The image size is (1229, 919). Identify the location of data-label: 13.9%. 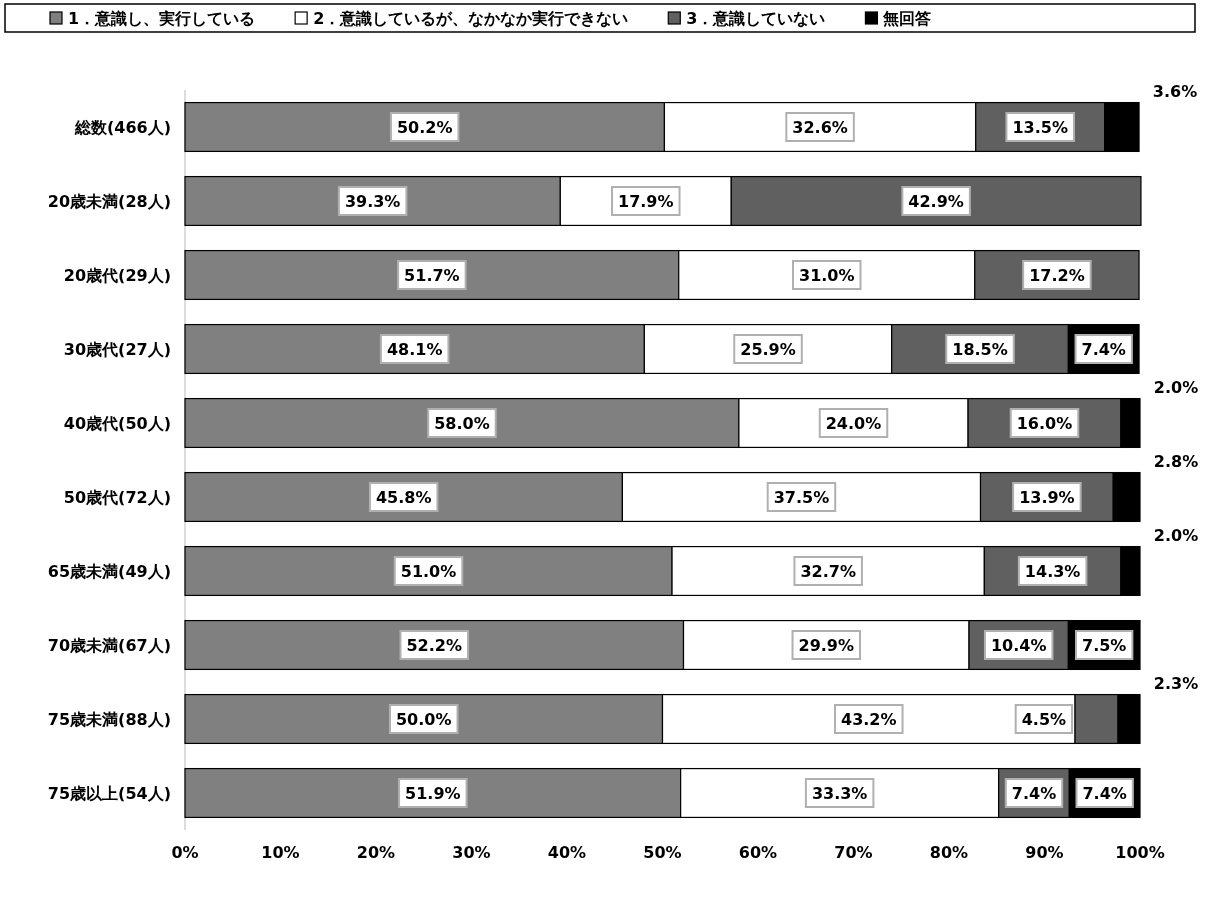
(1047, 497).